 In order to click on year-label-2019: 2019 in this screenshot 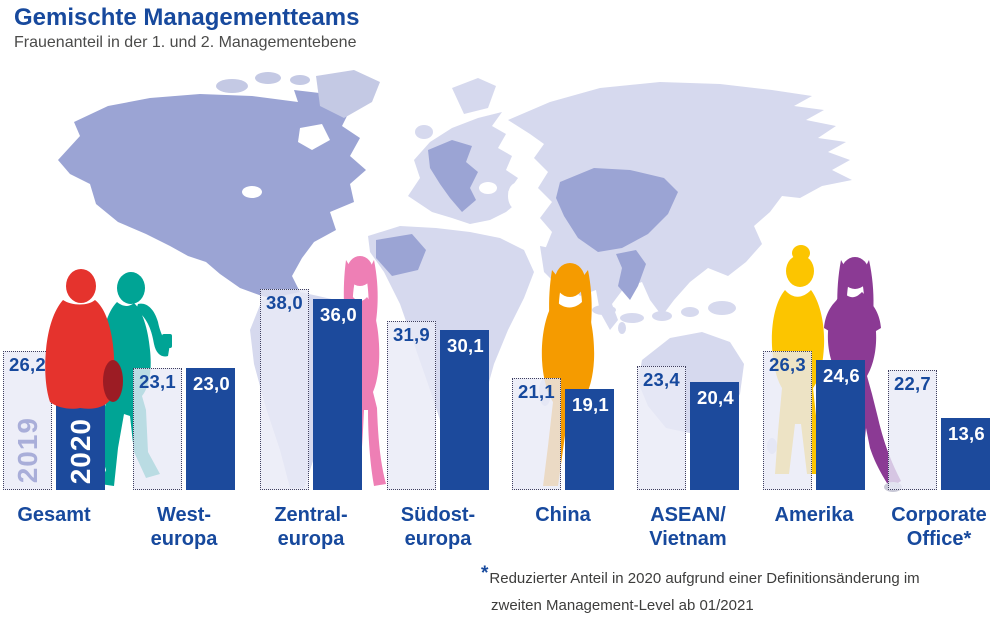, I will do `click(27, 449)`.